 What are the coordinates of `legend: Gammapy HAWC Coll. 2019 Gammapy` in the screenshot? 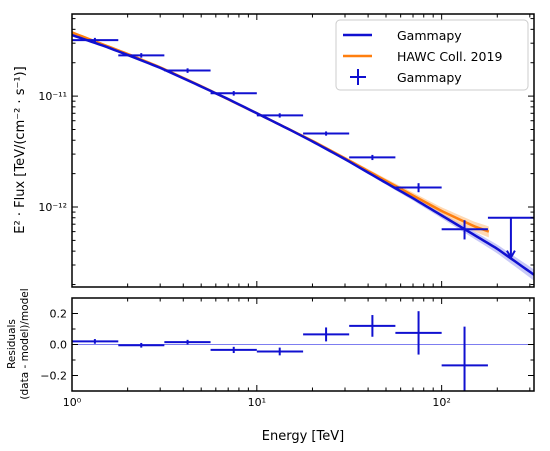 It's located at (432, 55).